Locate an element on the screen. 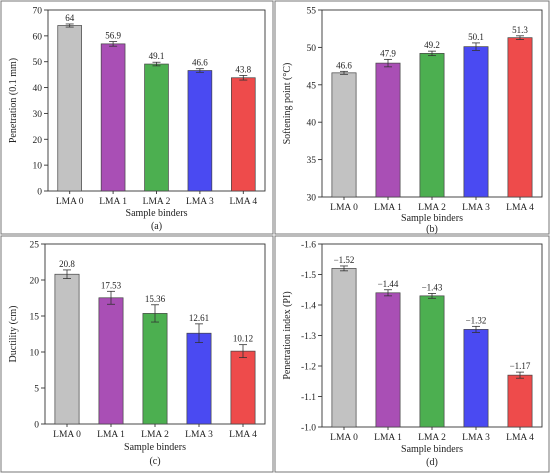 This screenshot has height=473, width=550. data-label: 50.1 is located at coordinates (476, 37).